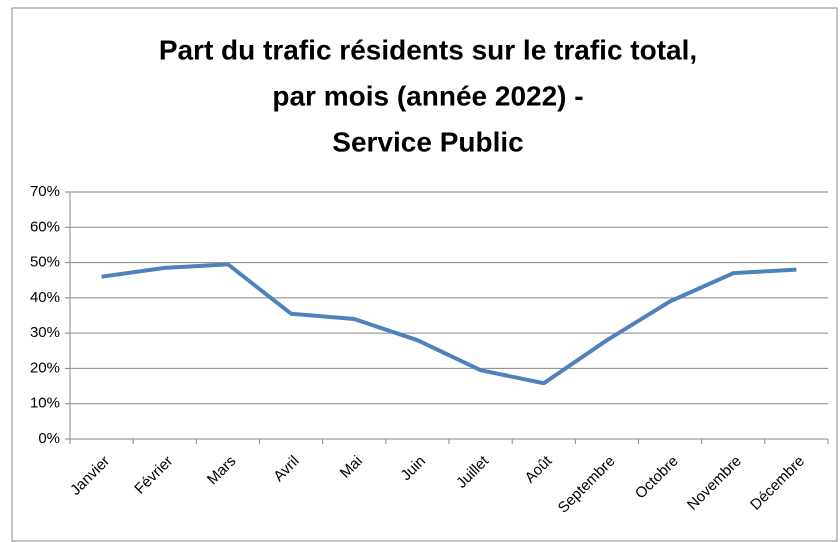 The height and width of the screenshot is (542, 840). Describe the element at coordinates (427, 141) in the screenshot. I see `chart-title: Service Public` at that location.